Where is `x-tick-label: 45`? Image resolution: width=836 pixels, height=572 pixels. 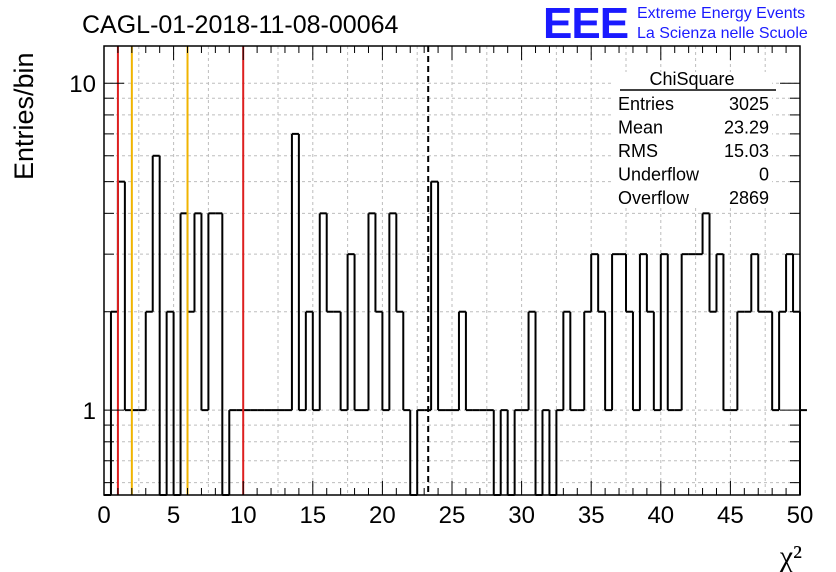
x-tick-label: 45 is located at coordinates (730, 515).